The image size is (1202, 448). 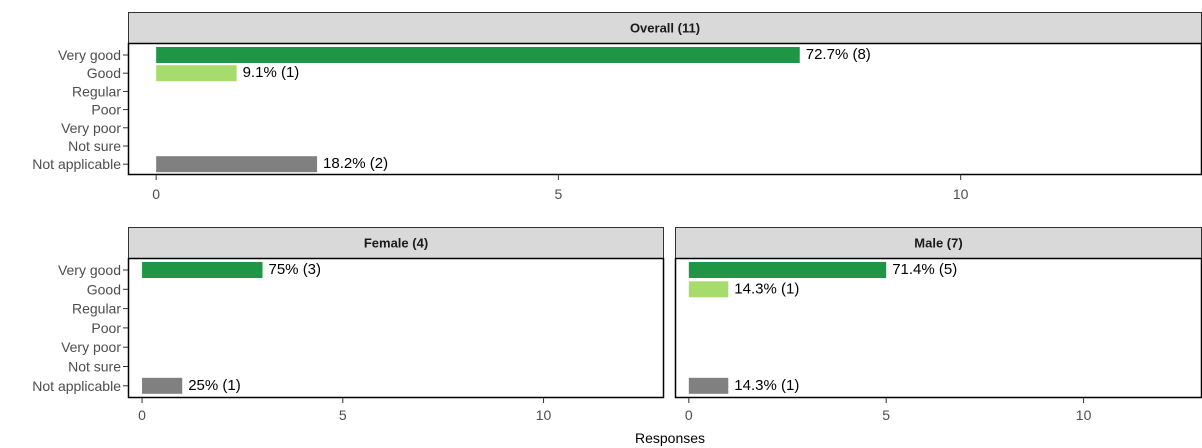 What do you see at coordinates (670, 438) in the screenshot?
I see `x-axis-title: Responses` at bounding box center [670, 438].